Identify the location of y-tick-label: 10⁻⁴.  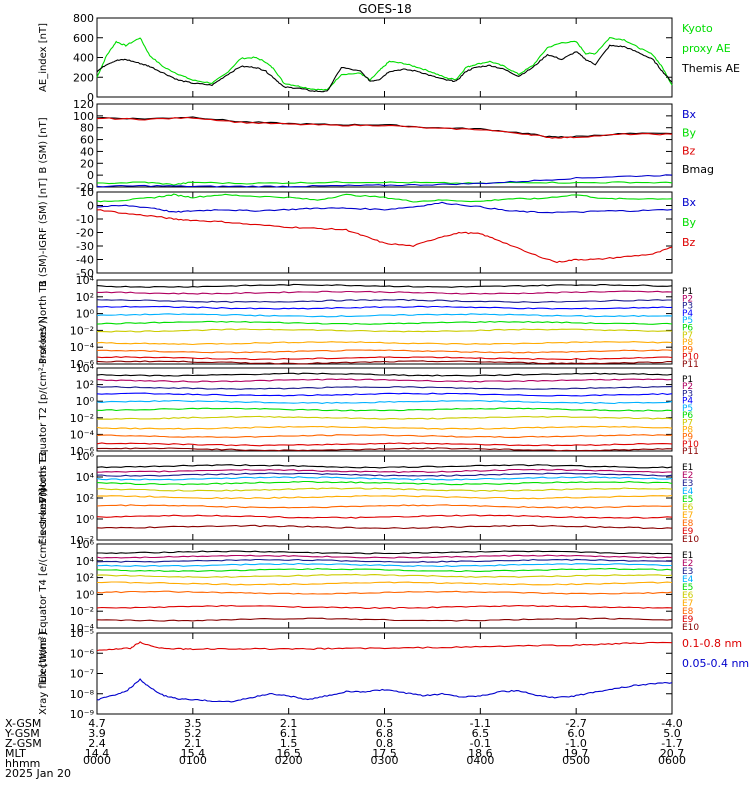
(82, 347).